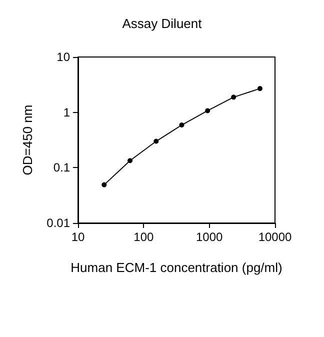 Image resolution: width=324 pixels, height=337 pixels. Describe the element at coordinates (66, 112) in the screenshot. I see `y-tick-label: 1` at that location.